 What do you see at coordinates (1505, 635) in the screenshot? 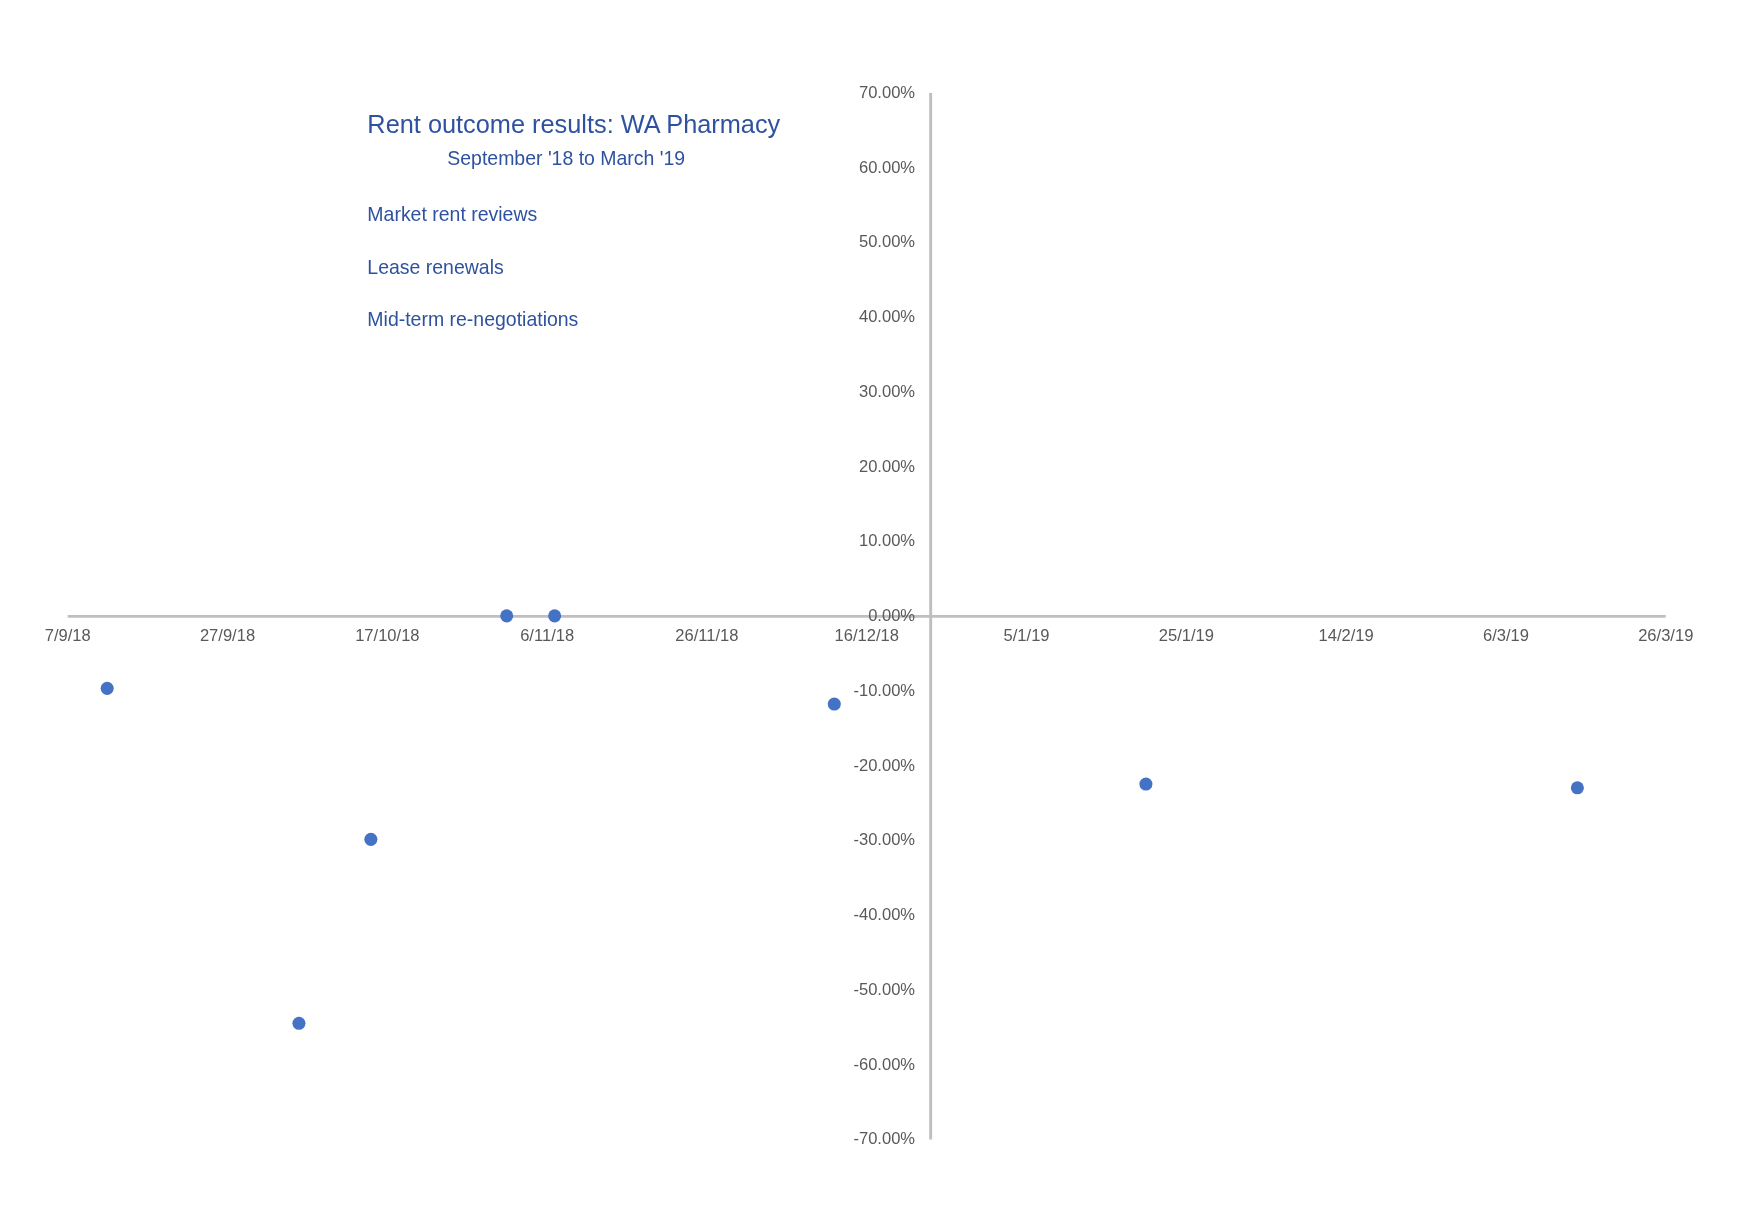
I see `x-tick-label: 6/3/19` at bounding box center [1505, 635].